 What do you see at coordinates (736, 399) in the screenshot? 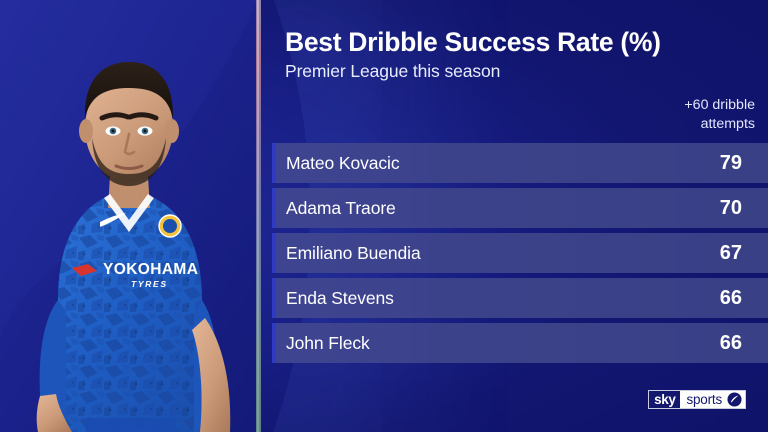
I see `sky-sports-roundel-icon` at bounding box center [736, 399].